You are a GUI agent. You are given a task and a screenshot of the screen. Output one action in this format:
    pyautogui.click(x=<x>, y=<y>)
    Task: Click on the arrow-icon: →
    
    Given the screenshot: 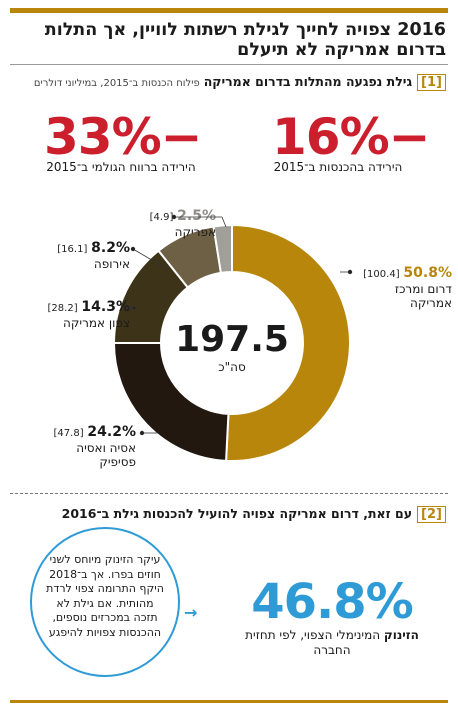 What is the action you would take?
    pyautogui.click(x=191, y=612)
    